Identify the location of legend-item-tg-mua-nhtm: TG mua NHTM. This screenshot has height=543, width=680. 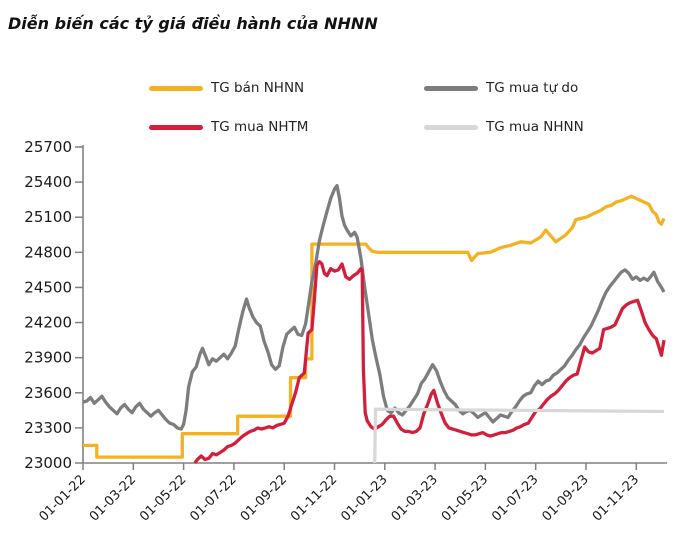
(228, 127).